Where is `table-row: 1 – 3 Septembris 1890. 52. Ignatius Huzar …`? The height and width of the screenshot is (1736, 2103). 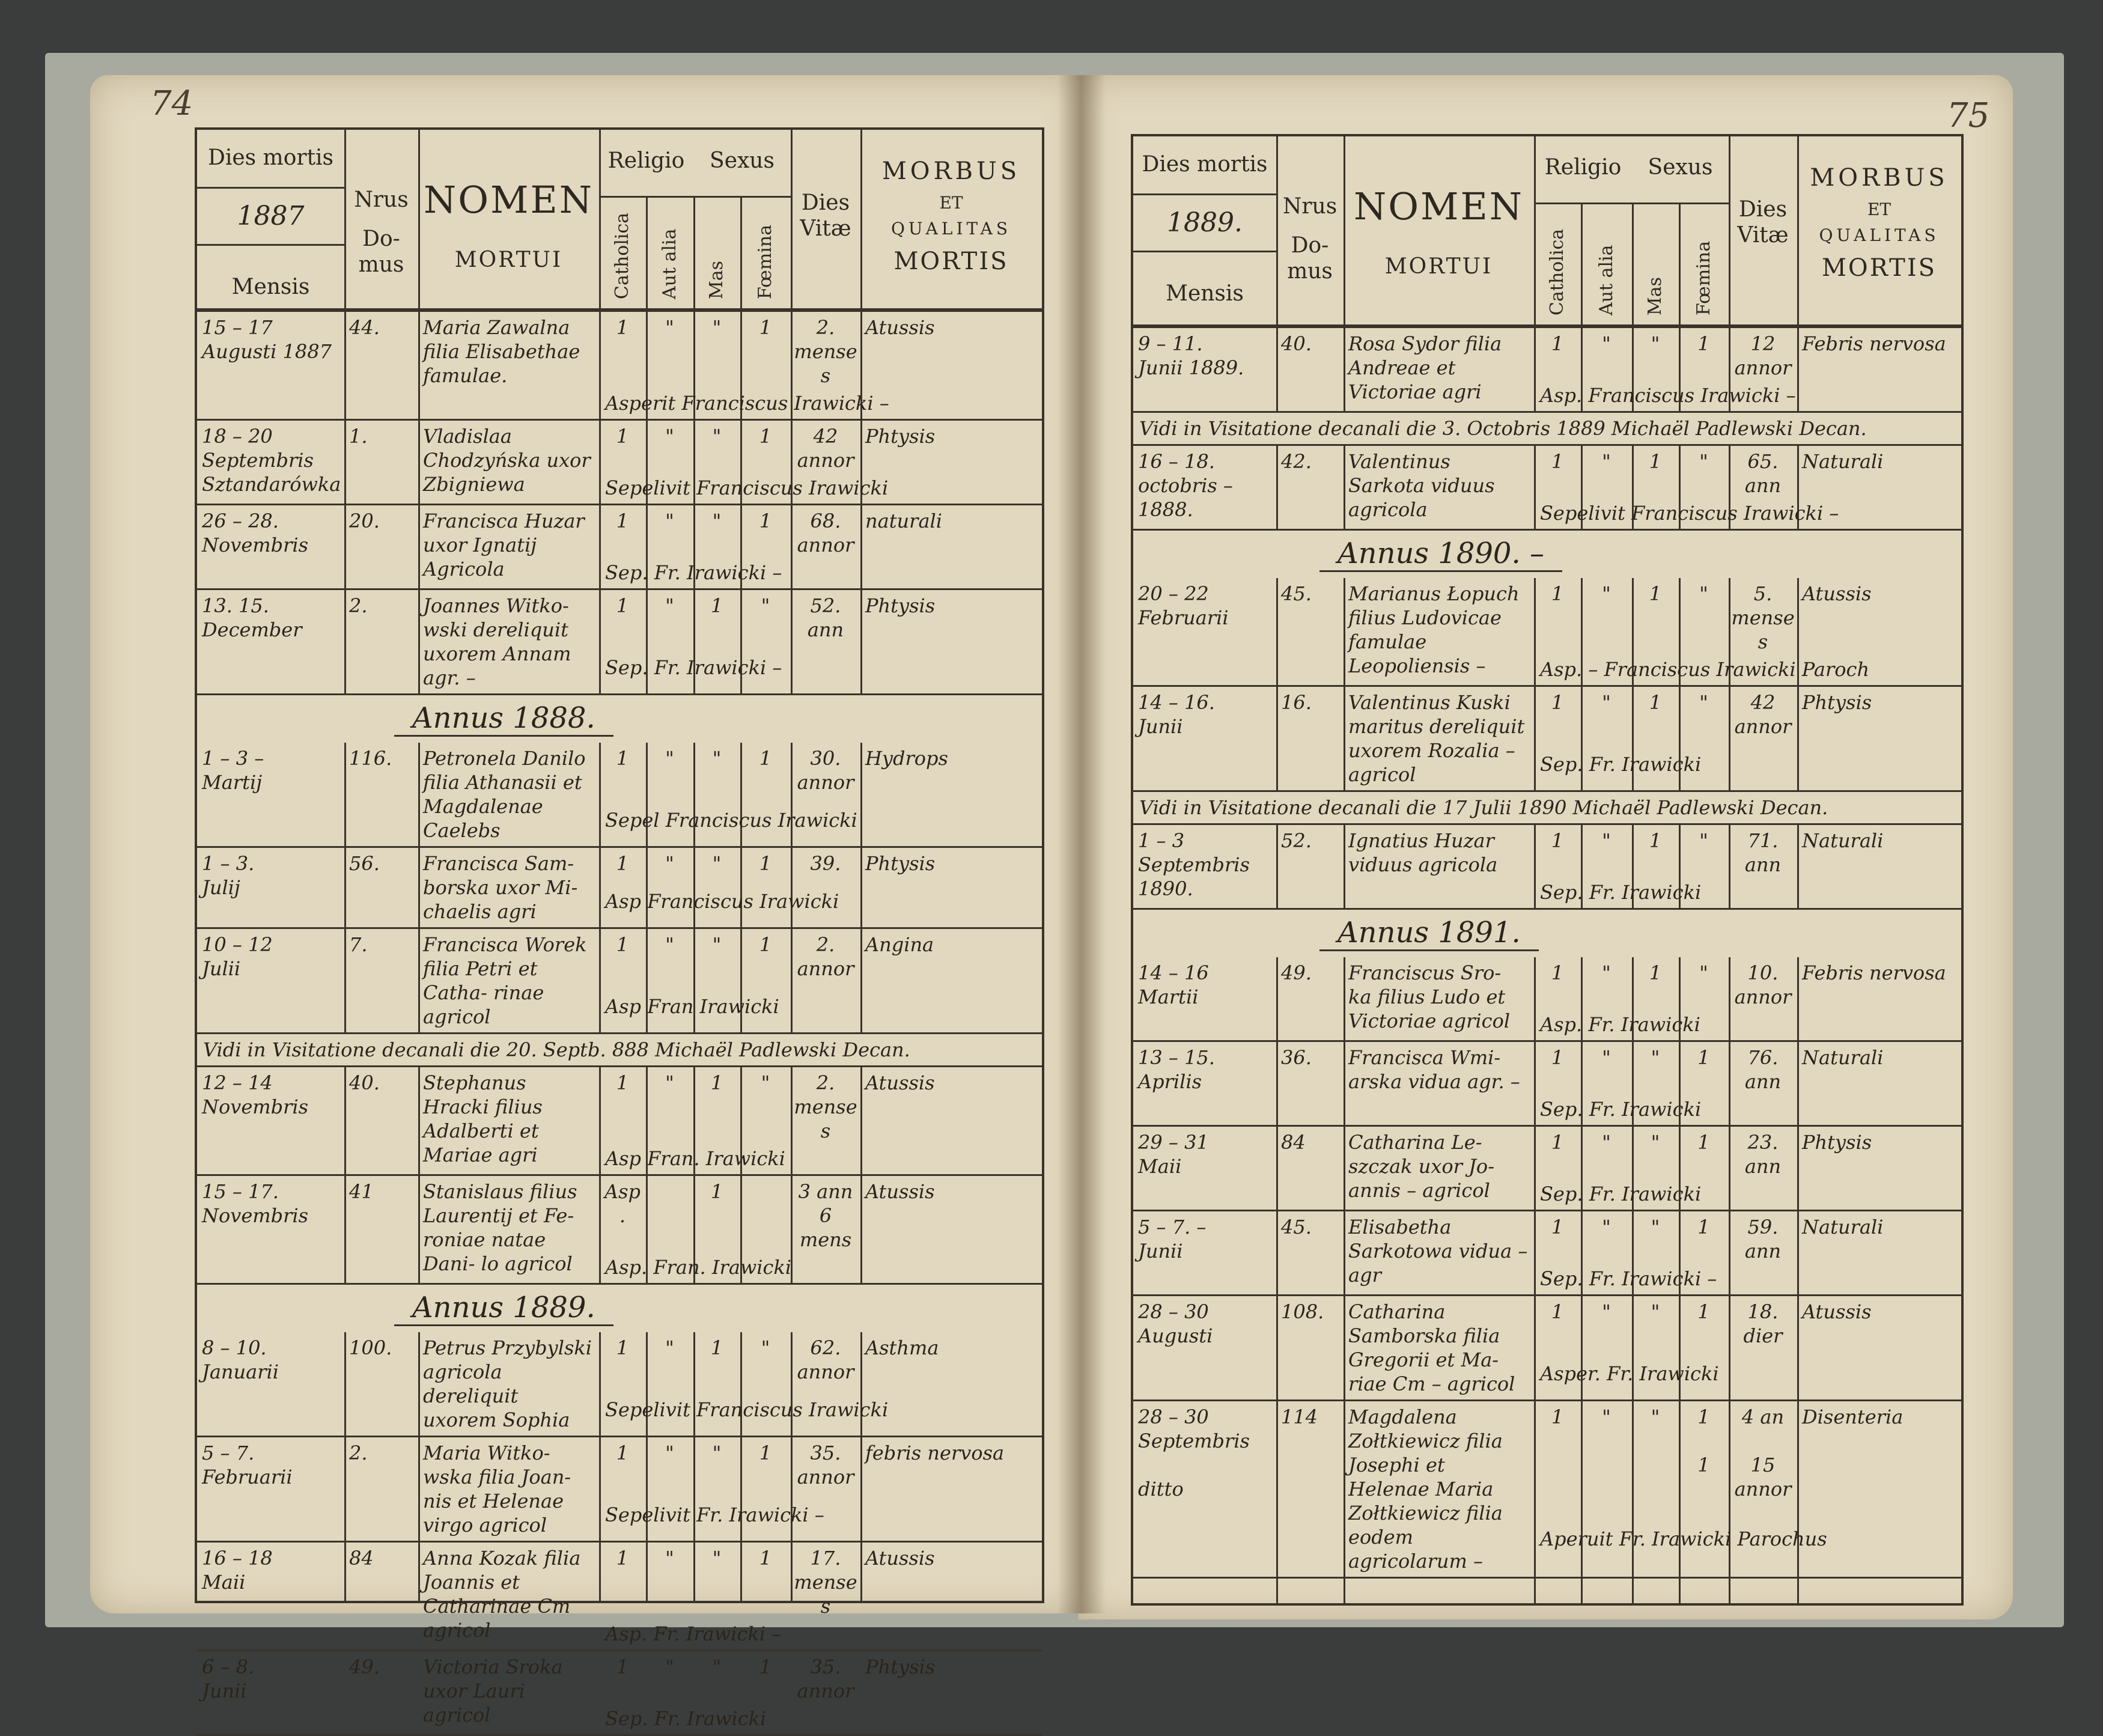 table-row: 1 – 3 Septembris 1890. 52. Ignatius Huzar … is located at coordinates (1547, 867).